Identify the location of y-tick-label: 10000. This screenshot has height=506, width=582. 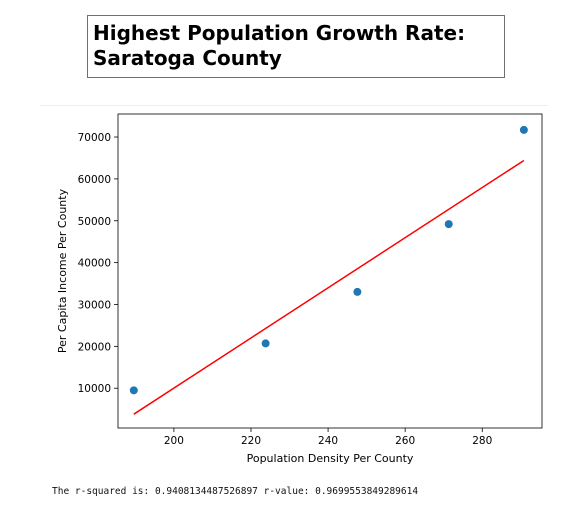
(94, 389).